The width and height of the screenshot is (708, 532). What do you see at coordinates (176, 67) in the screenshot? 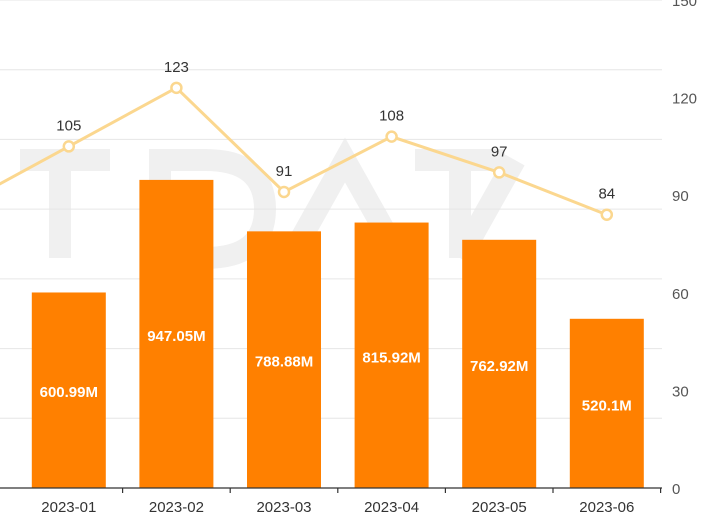
I see `line-label-2023-02: 123` at bounding box center [176, 67].